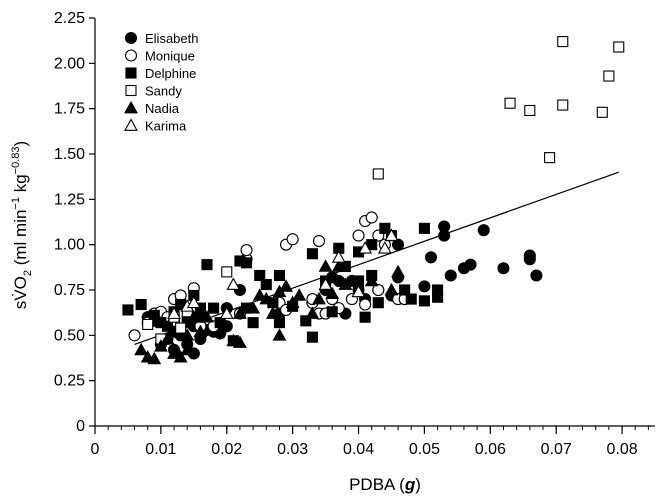  Describe the element at coordinates (556, 449) in the screenshot. I see `x-tick-label: 0.07` at that location.